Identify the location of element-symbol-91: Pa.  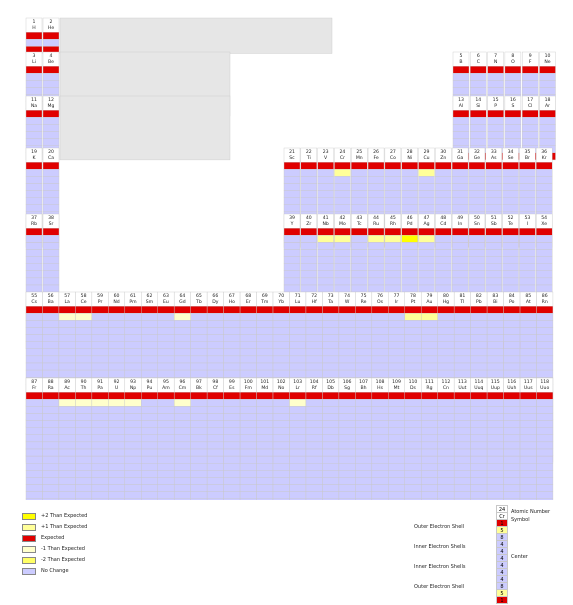
(100, 388).